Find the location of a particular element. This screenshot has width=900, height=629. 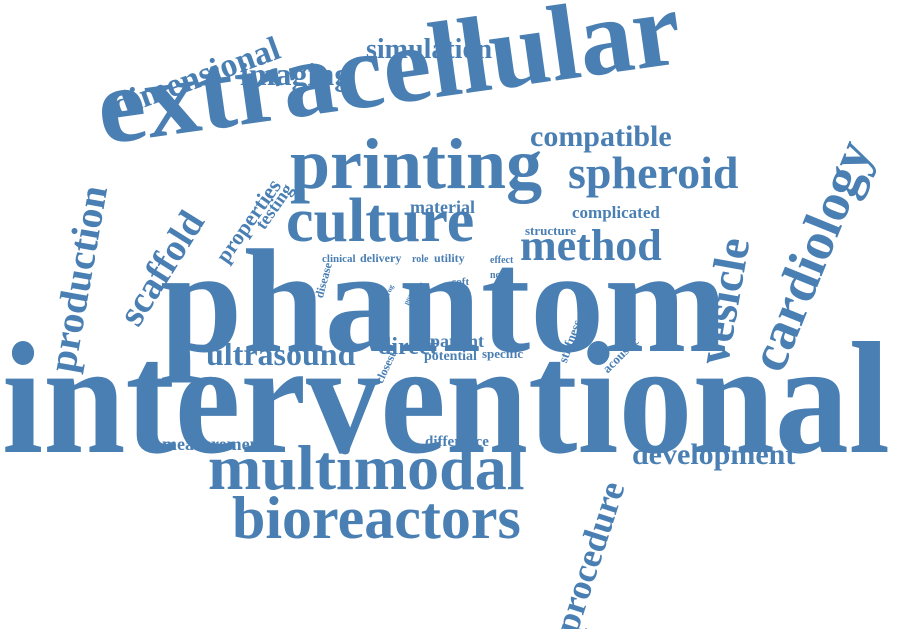

word-culture: culture is located at coordinates (380, 221).